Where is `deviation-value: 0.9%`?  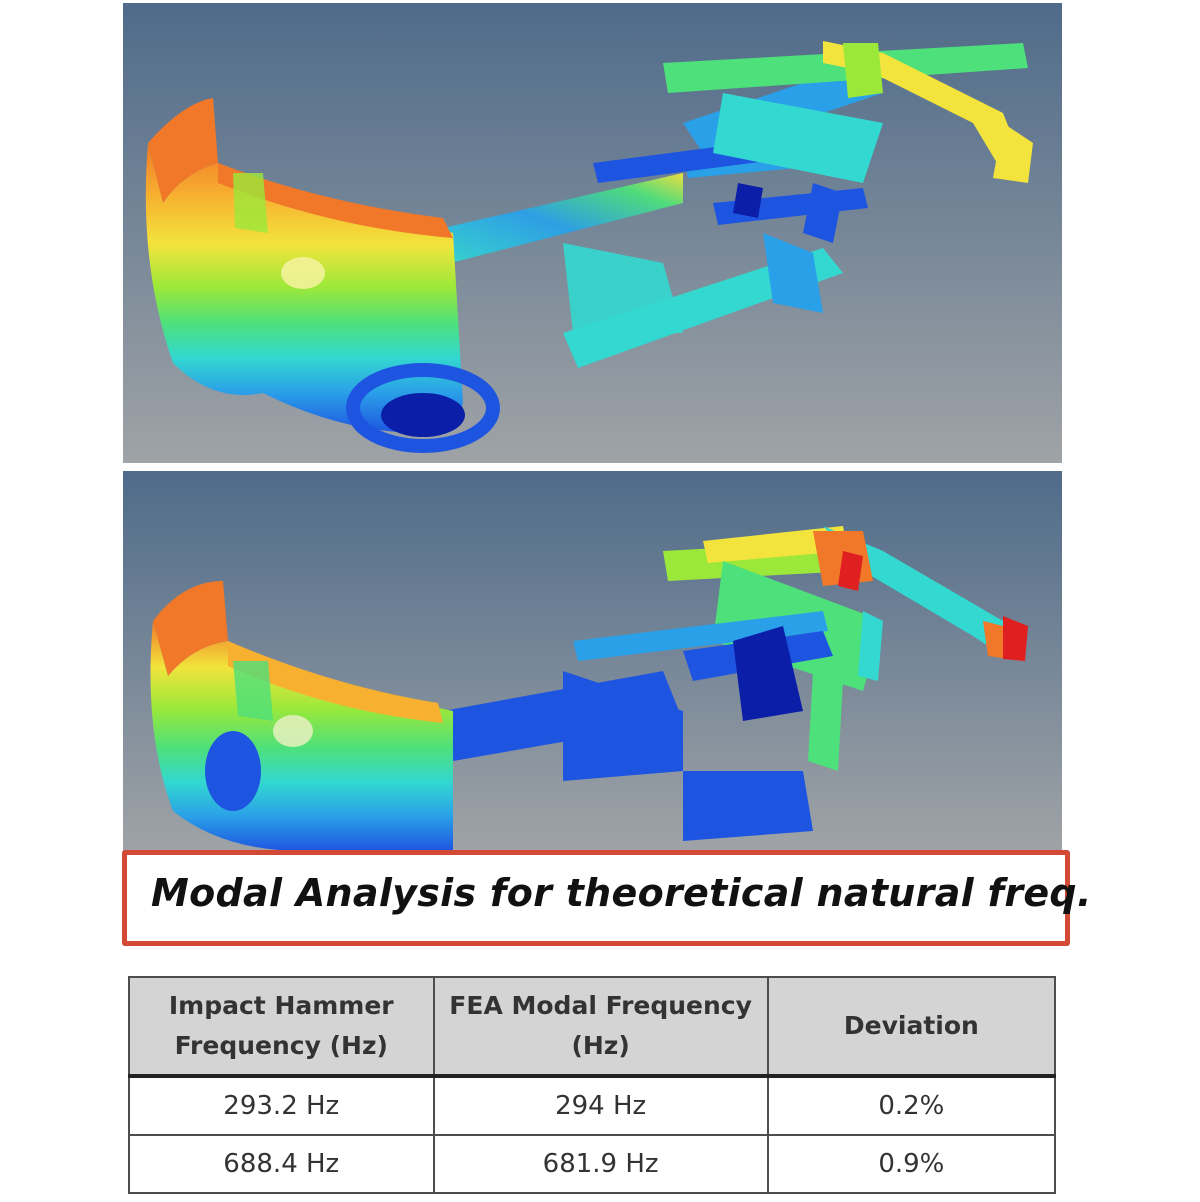 deviation-value: 0.9% is located at coordinates (911, 1164).